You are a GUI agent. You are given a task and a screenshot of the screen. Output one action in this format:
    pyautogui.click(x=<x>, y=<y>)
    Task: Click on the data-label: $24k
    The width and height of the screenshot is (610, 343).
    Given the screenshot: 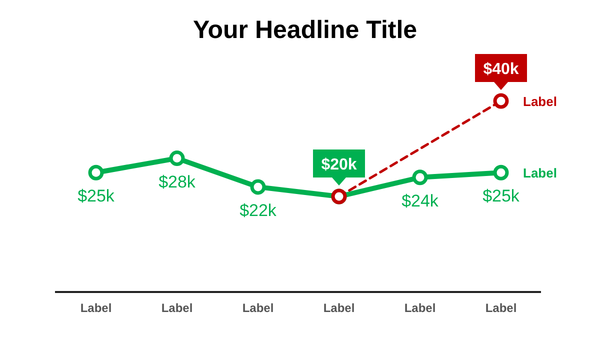 What is the action you would take?
    pyautogui.click(x=420, y=200)
    